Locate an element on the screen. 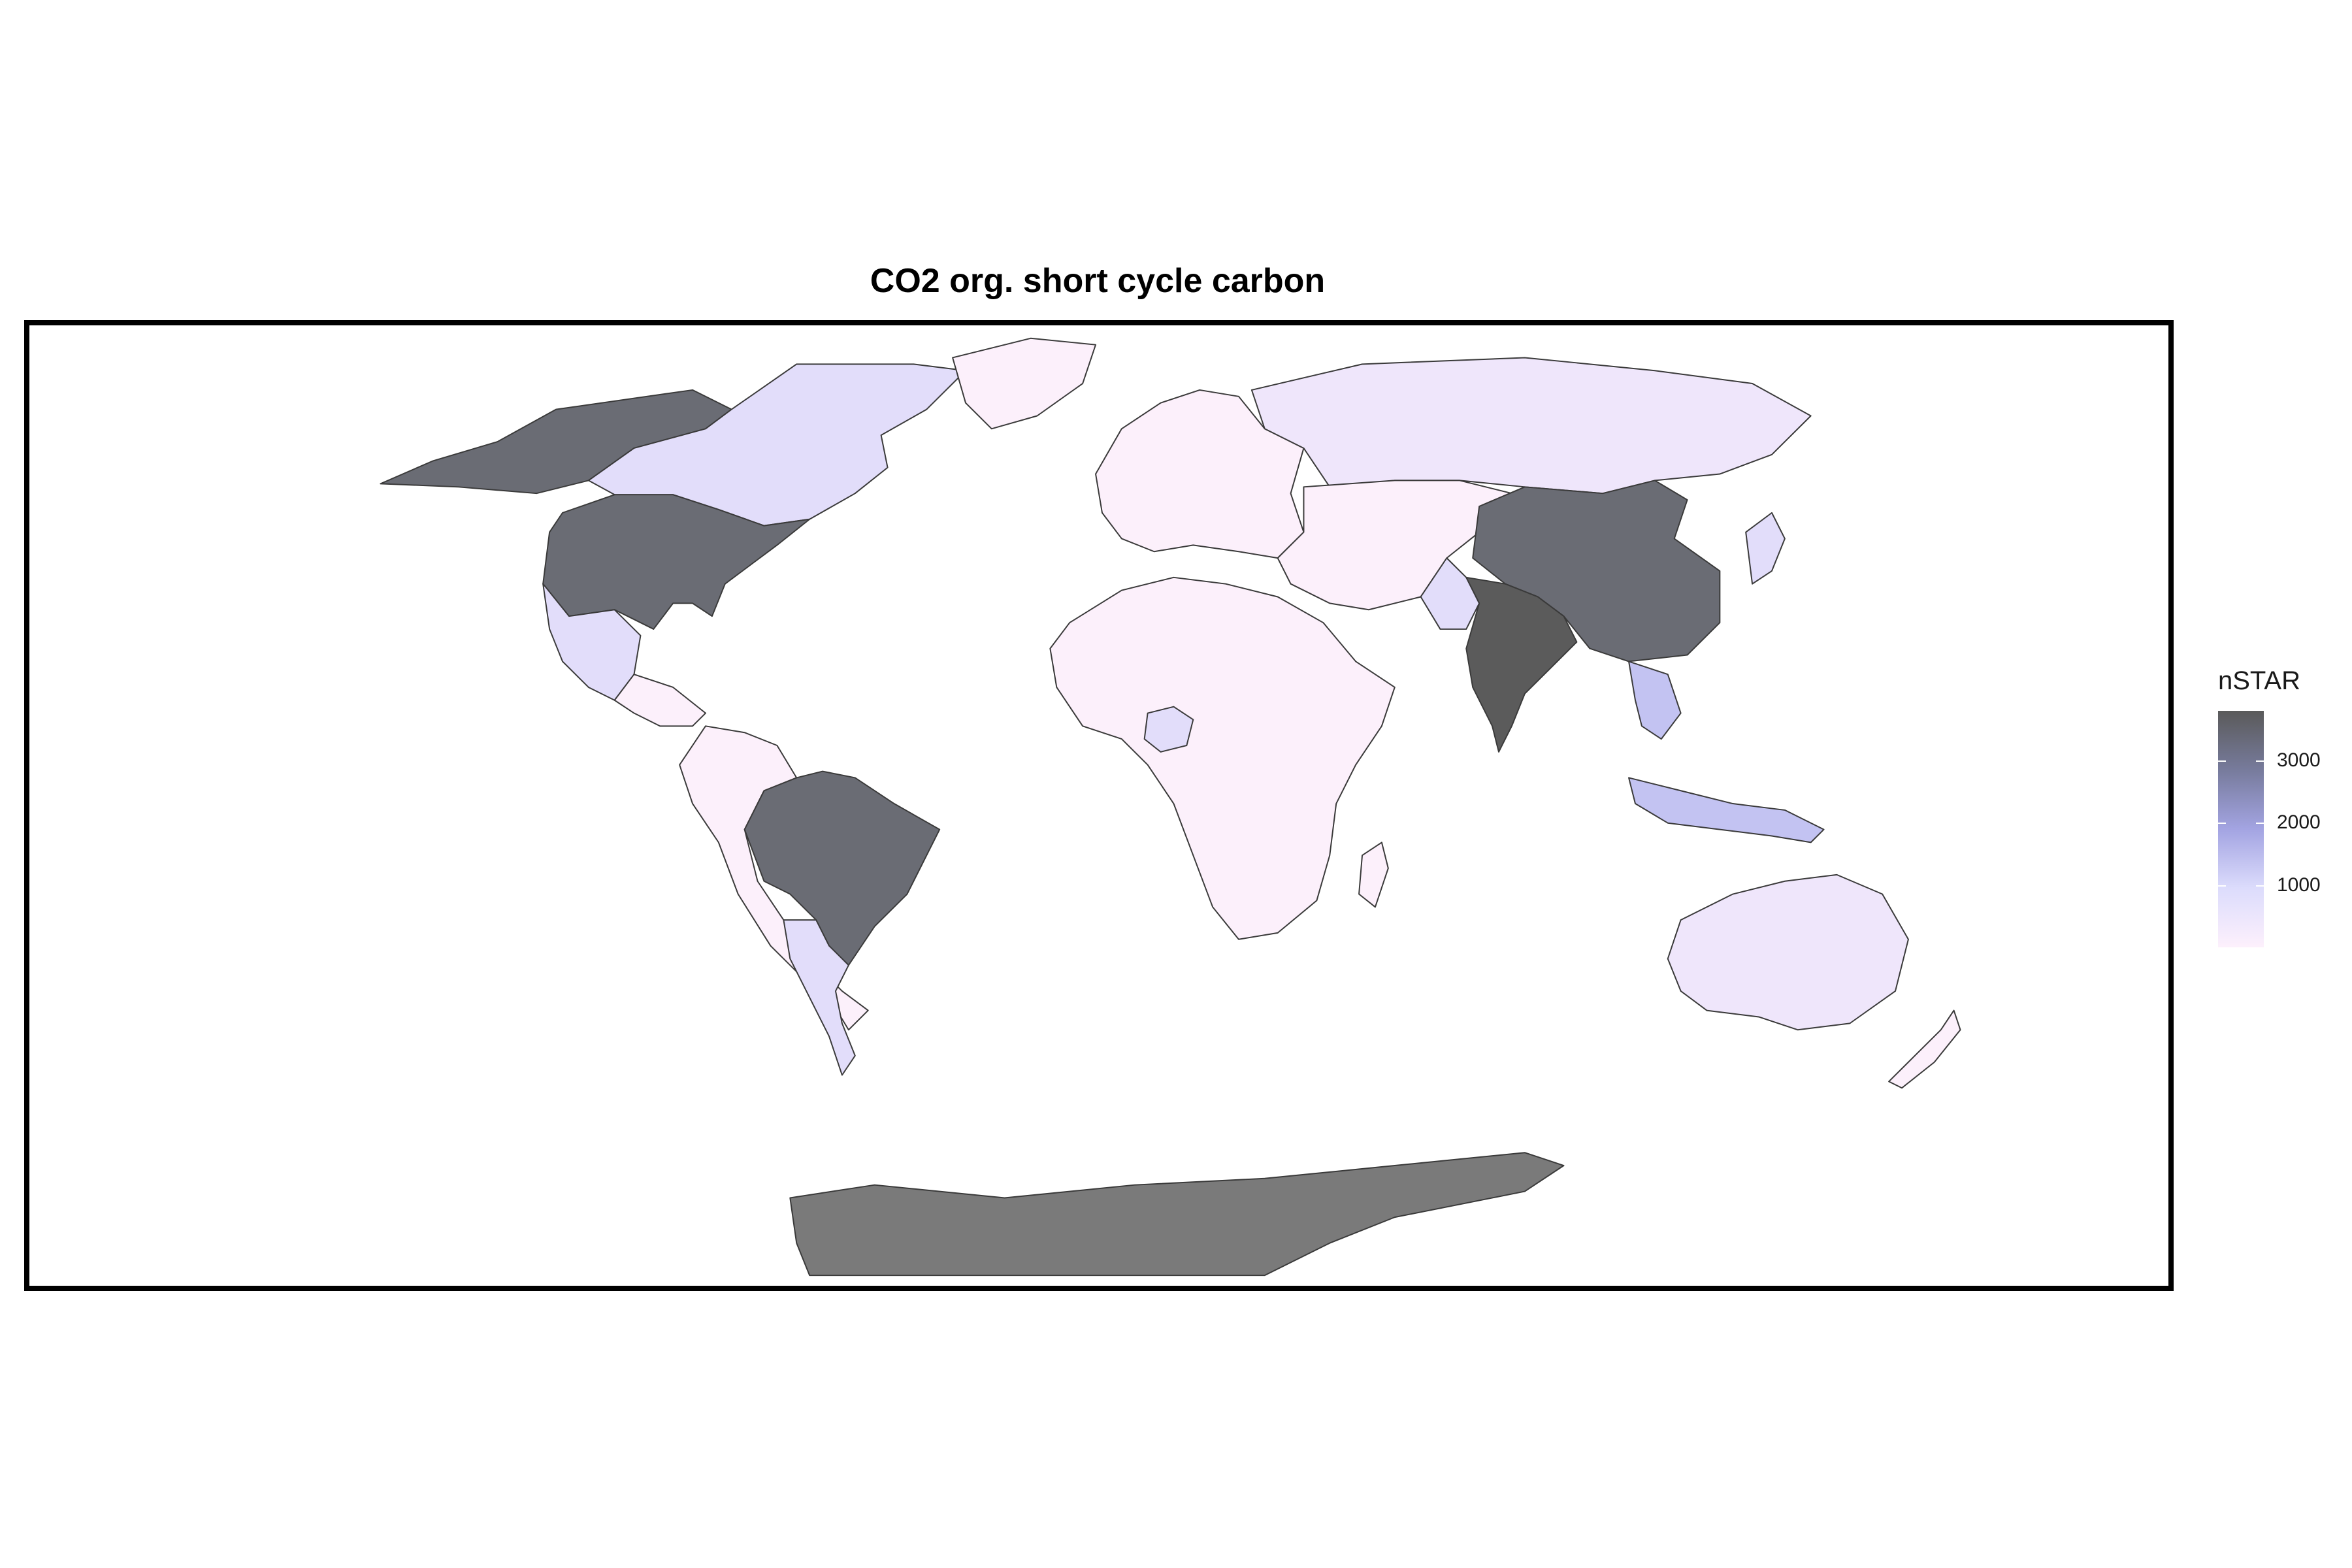 The height and width of the screenshot is (1568, 2352). region-brazil is located at coordinates (842, 868).